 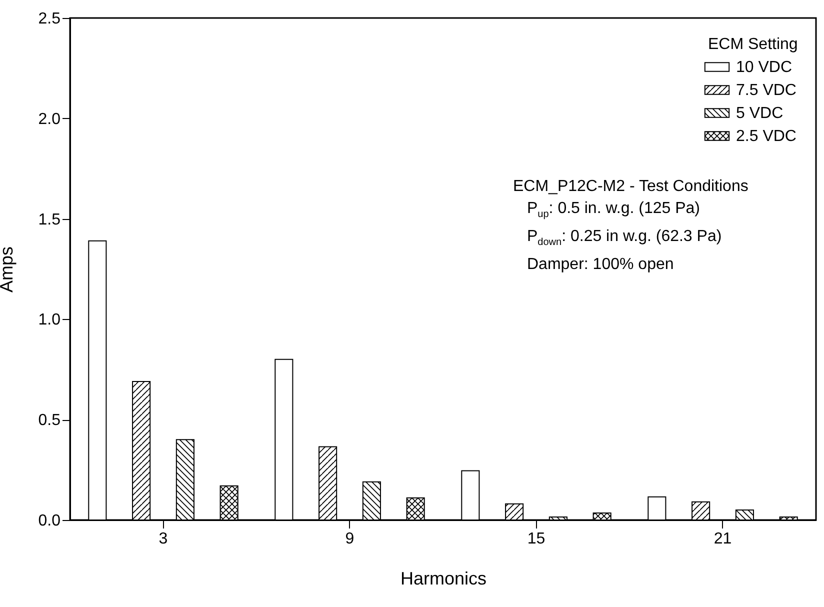 What do you see at coordinates (764, 67) in the screenshot?
I see `legend-label: 10 VDC` at bounding box center [764, 67].